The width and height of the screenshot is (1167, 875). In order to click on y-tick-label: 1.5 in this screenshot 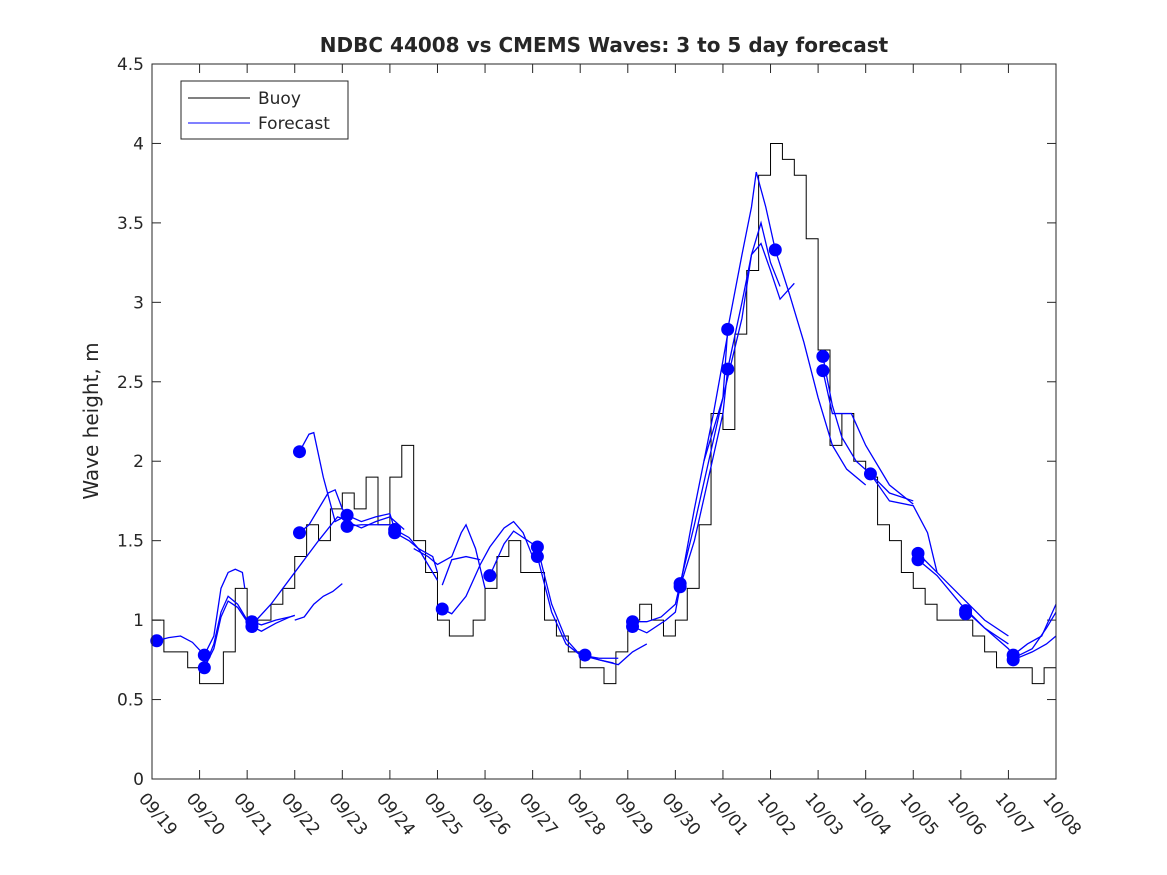, I will do `click(130, 542)`.